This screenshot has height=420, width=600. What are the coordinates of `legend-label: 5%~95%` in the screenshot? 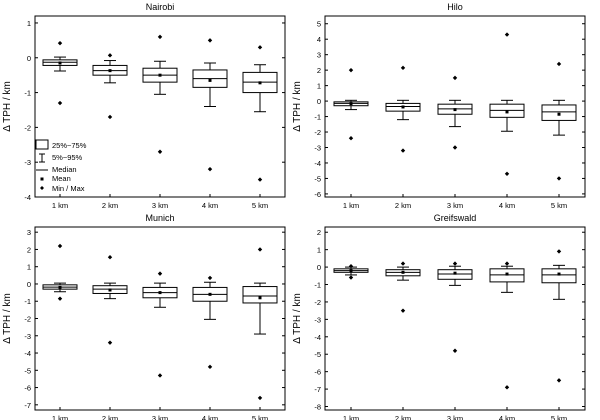 It's located at (67, 157).